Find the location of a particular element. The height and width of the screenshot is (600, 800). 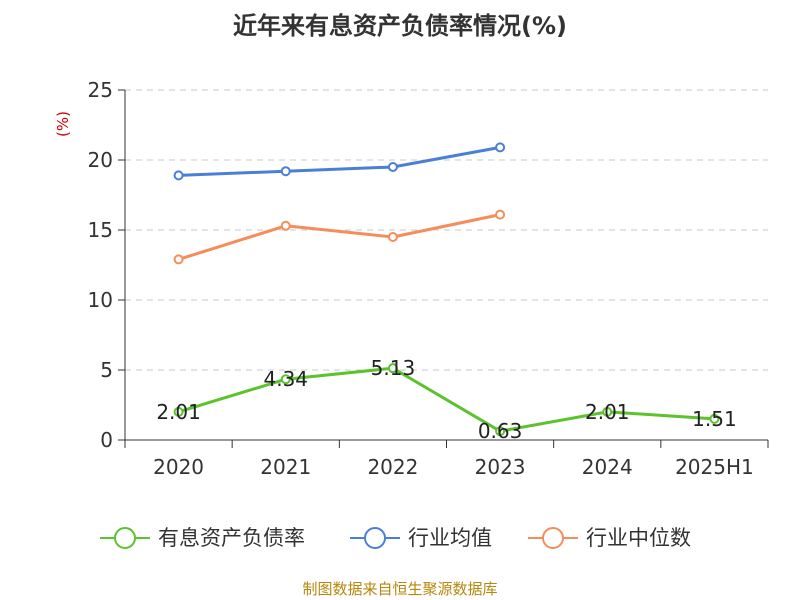

data-label: 1.51 is located at coordinates (714, 419).